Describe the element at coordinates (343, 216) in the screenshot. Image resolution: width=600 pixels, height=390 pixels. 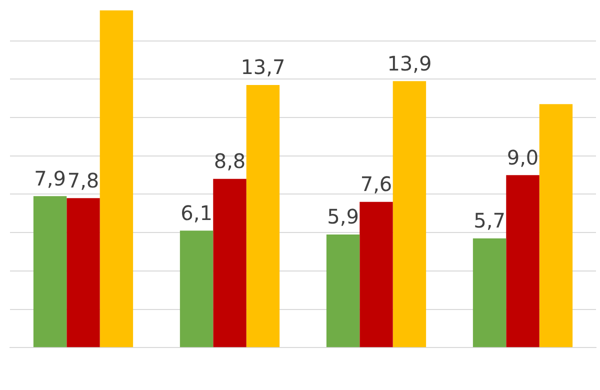
I see `data-label: 5,9` at that location.